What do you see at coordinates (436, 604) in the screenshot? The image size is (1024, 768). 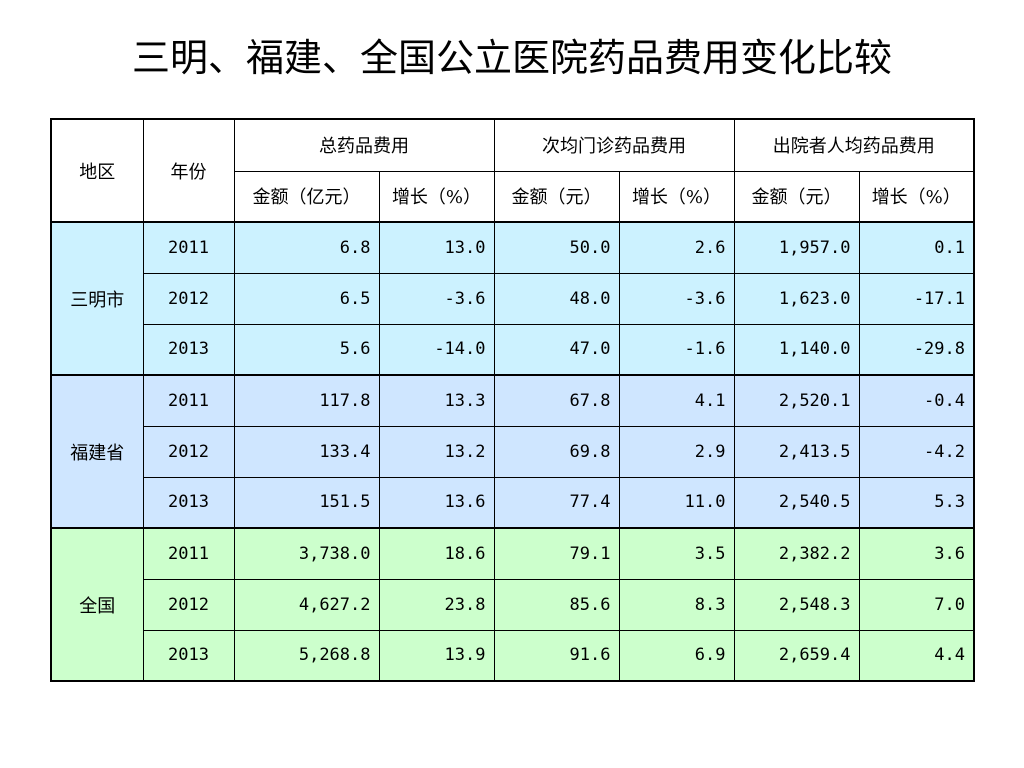 I see `g1-growth-cell: 23.8` at bounding box center [436, 604].